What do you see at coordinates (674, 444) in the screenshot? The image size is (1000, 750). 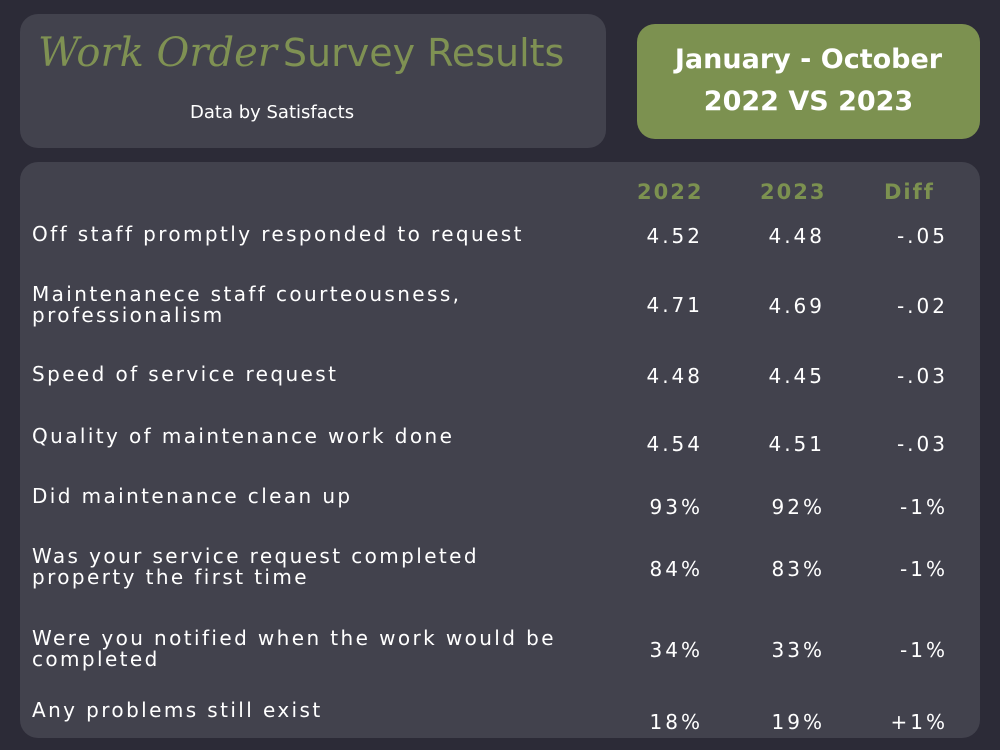 I see `cell-2022: 4.54` at bounding box center [674, 444].